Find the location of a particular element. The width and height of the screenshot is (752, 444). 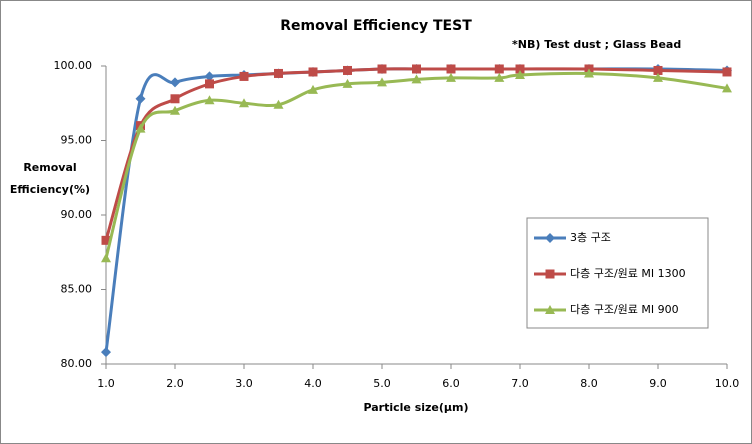

x-tick-label: 8.0 is located at coordinates (589, 383).